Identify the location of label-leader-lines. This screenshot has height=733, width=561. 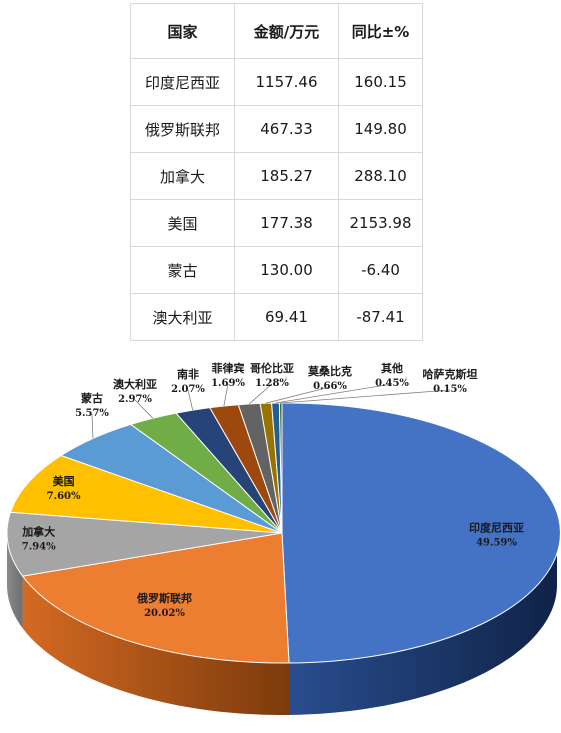
(271, 411).